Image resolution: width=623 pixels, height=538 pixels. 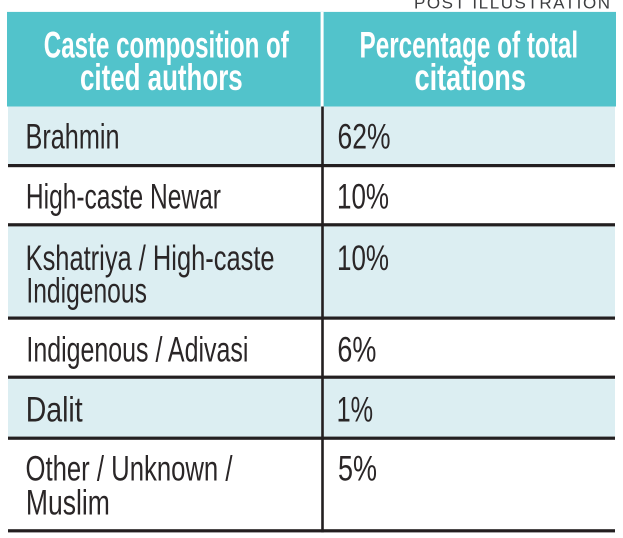 I want to click on svg-text: Other / Unknown /, so click(x=129, y=469).